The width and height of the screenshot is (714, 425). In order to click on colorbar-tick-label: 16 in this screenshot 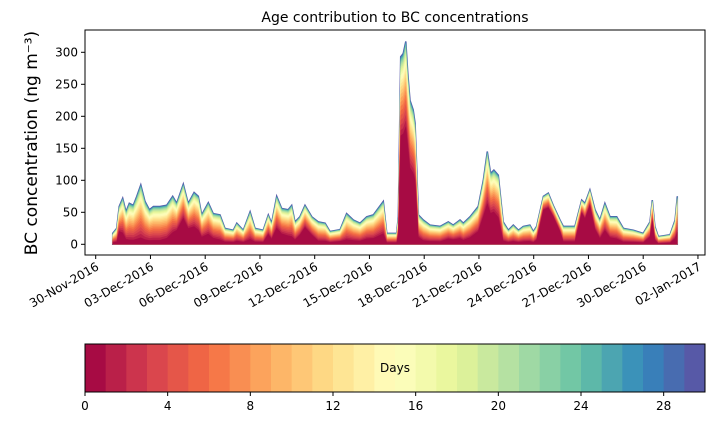, I will do `click(415, 406)`.